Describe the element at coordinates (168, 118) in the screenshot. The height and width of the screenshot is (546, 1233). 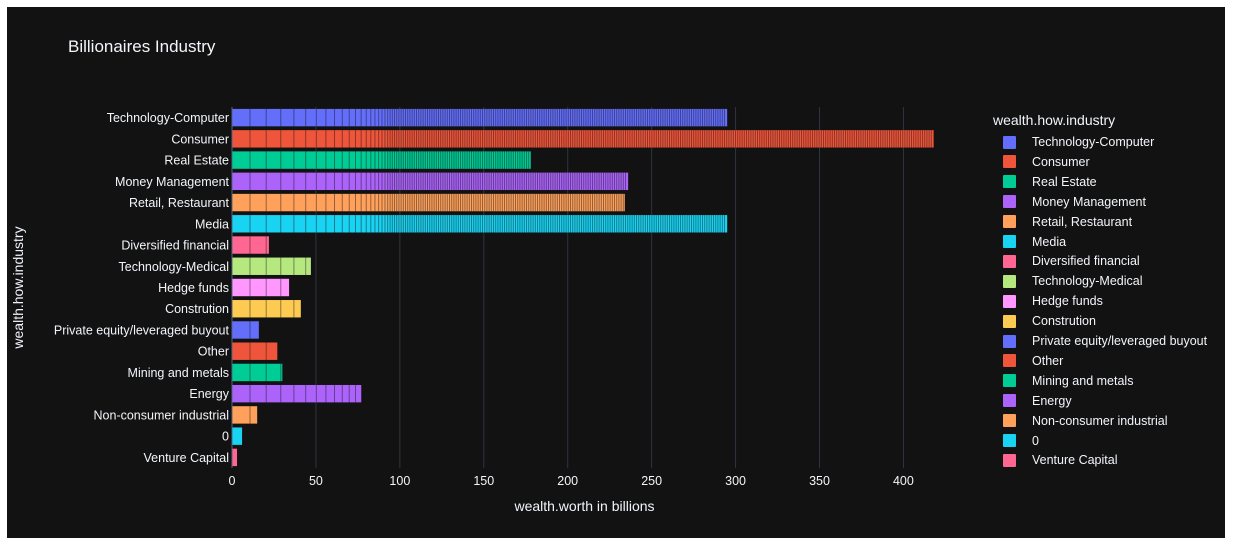
I see `y-tick-label: Technology-Computer` at that location.